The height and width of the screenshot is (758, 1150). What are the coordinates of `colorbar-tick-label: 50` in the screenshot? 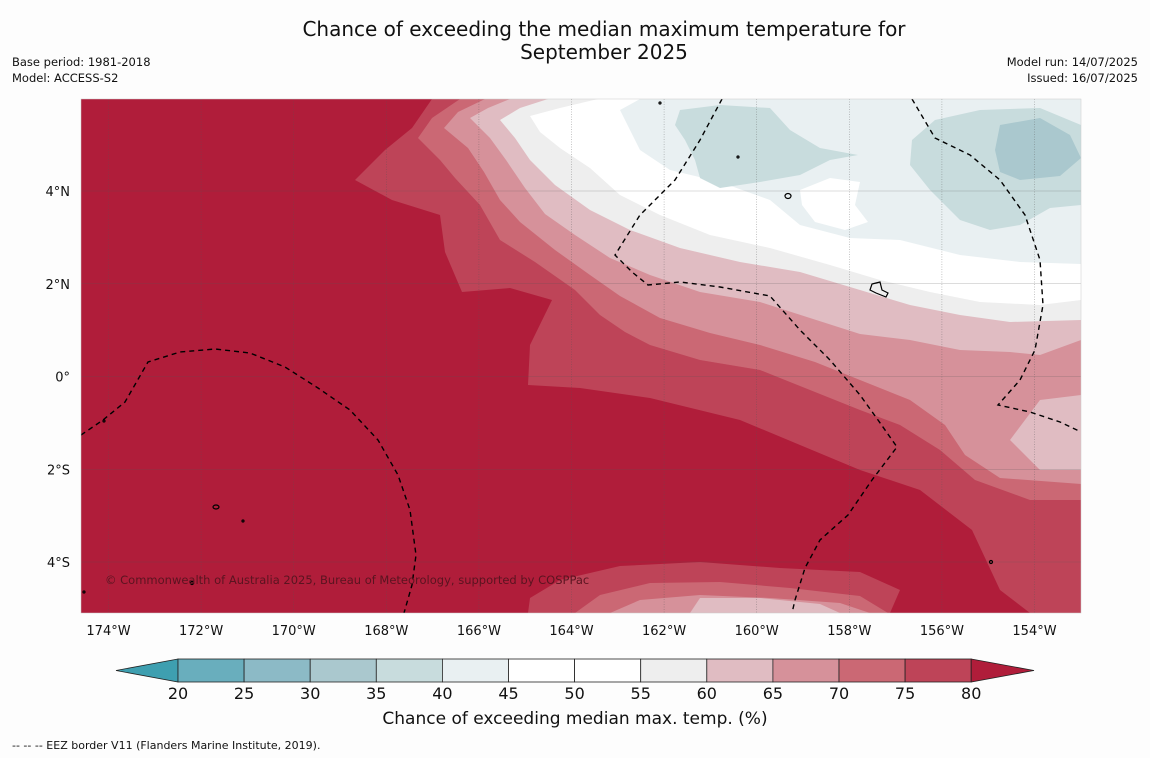 It's located at (574, 693).